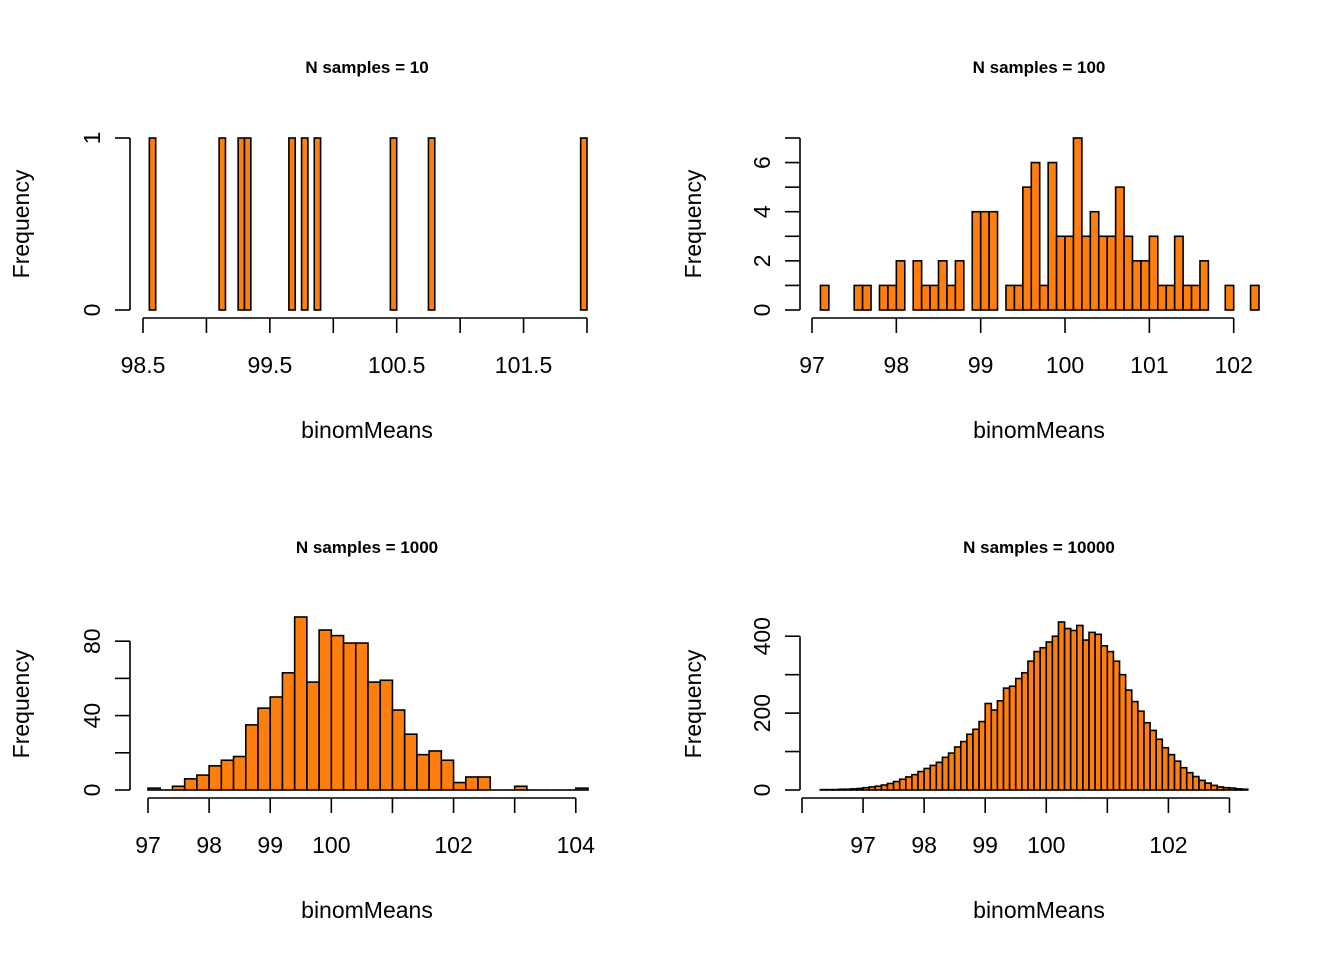 The width and height of the screenshot is (1344, 960). What do you see at coordinates (269, 365) in the screenshot?
I see `x-tick-label: 99.5` at bounding box center [269, 365].